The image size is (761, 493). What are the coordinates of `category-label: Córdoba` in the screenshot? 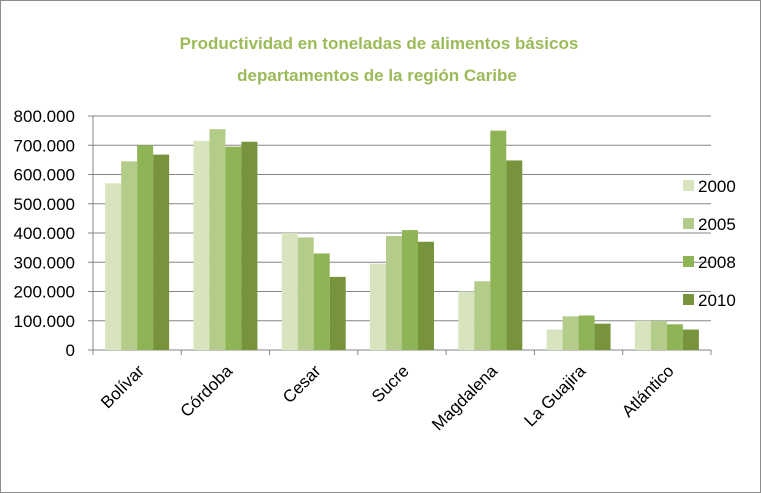 It's located at (207, 391).